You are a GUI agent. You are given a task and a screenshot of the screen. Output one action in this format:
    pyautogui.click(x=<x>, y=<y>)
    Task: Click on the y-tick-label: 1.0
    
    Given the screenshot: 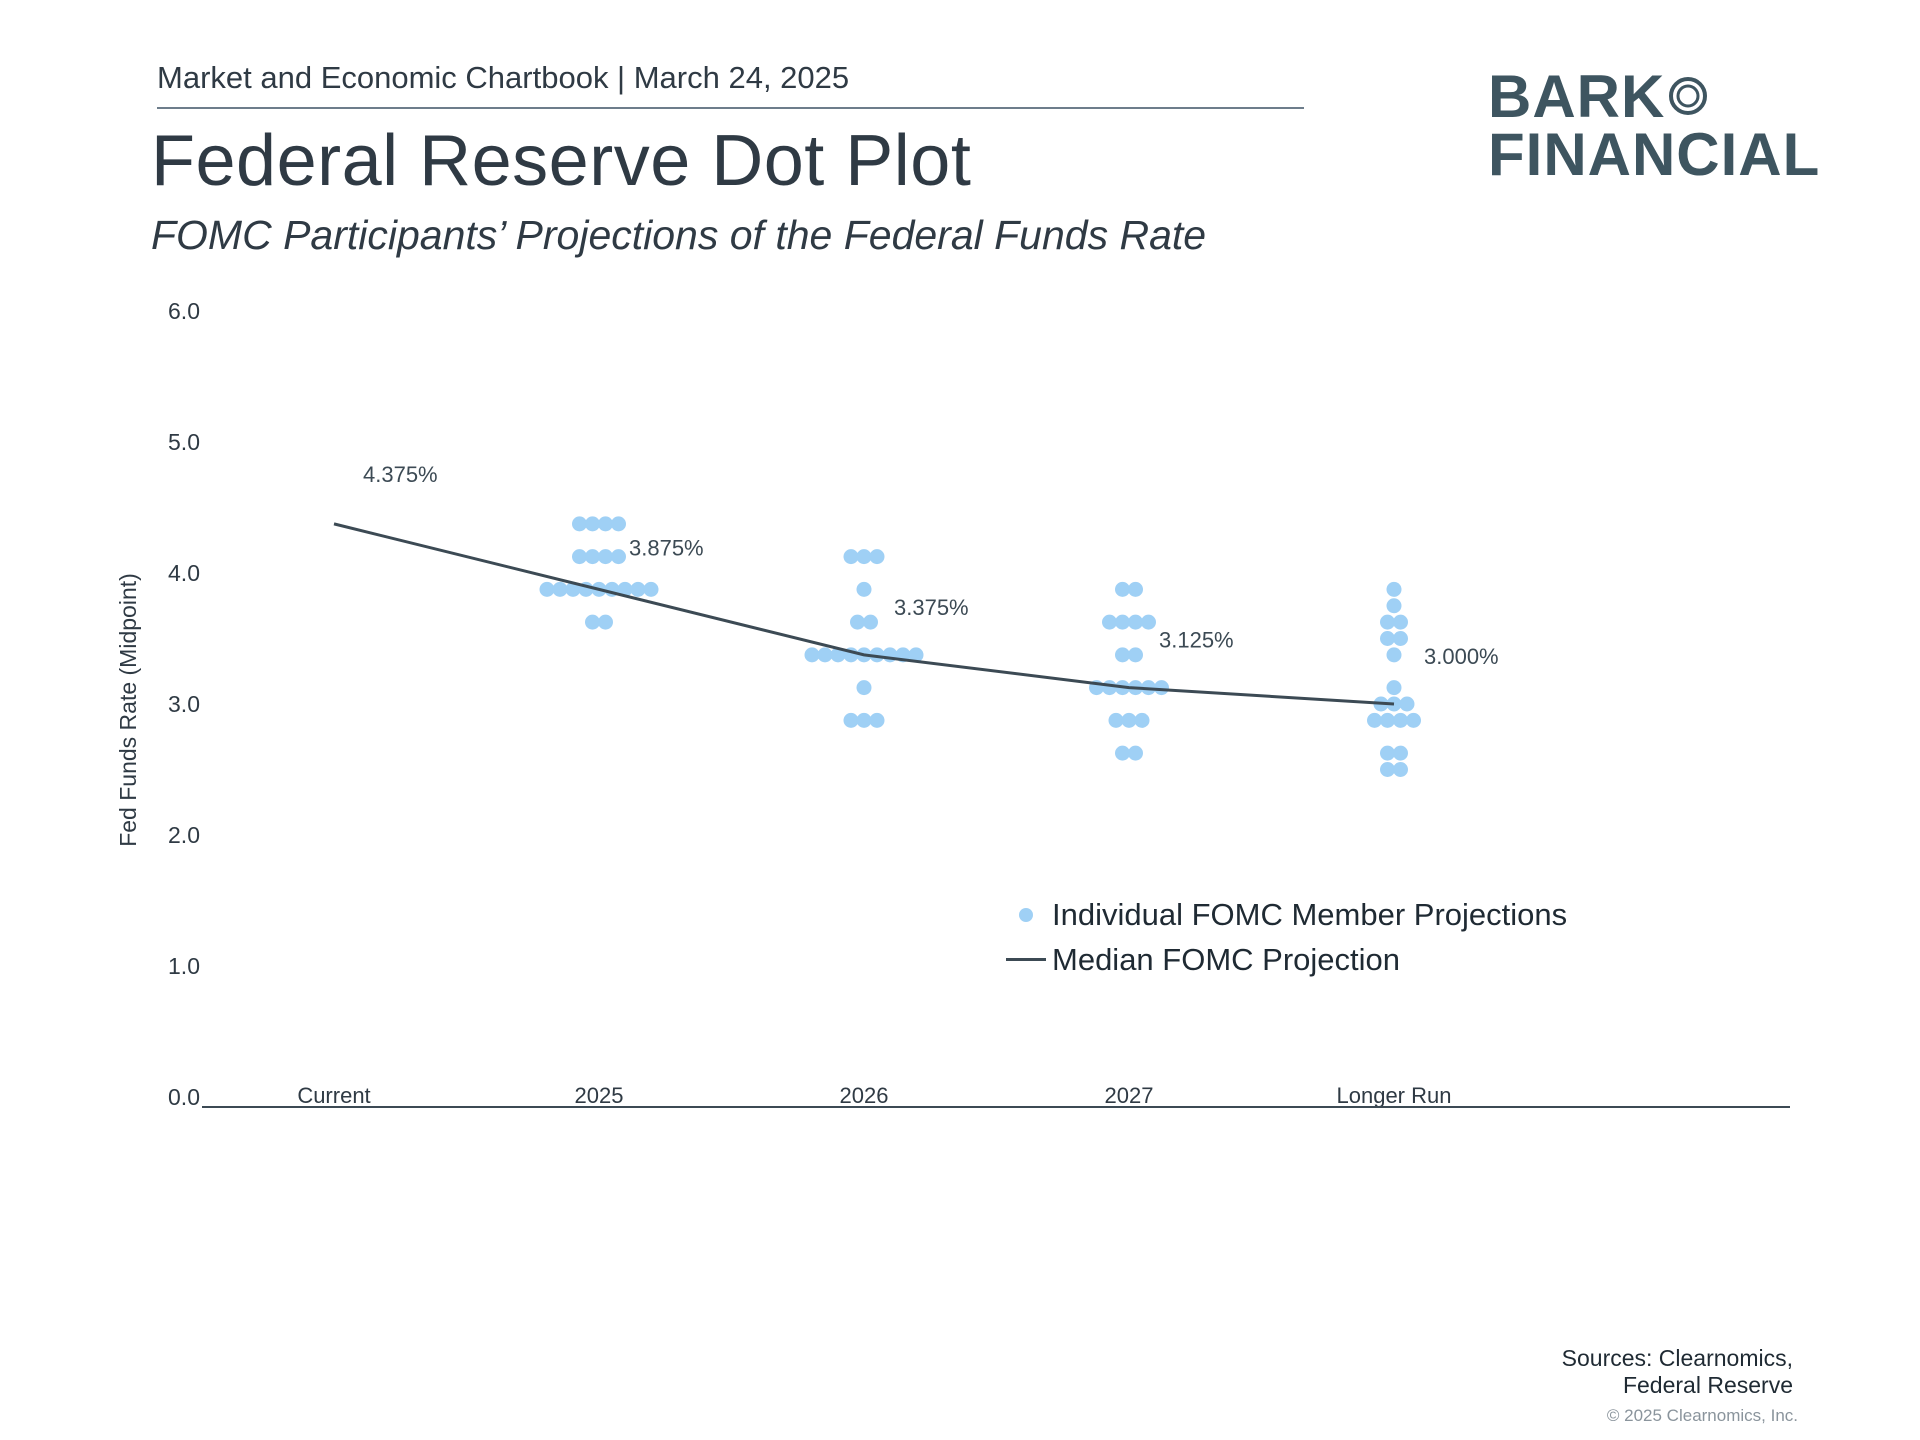 What is the action you would take?
    pyautogui.click(x=184, y=966)
    